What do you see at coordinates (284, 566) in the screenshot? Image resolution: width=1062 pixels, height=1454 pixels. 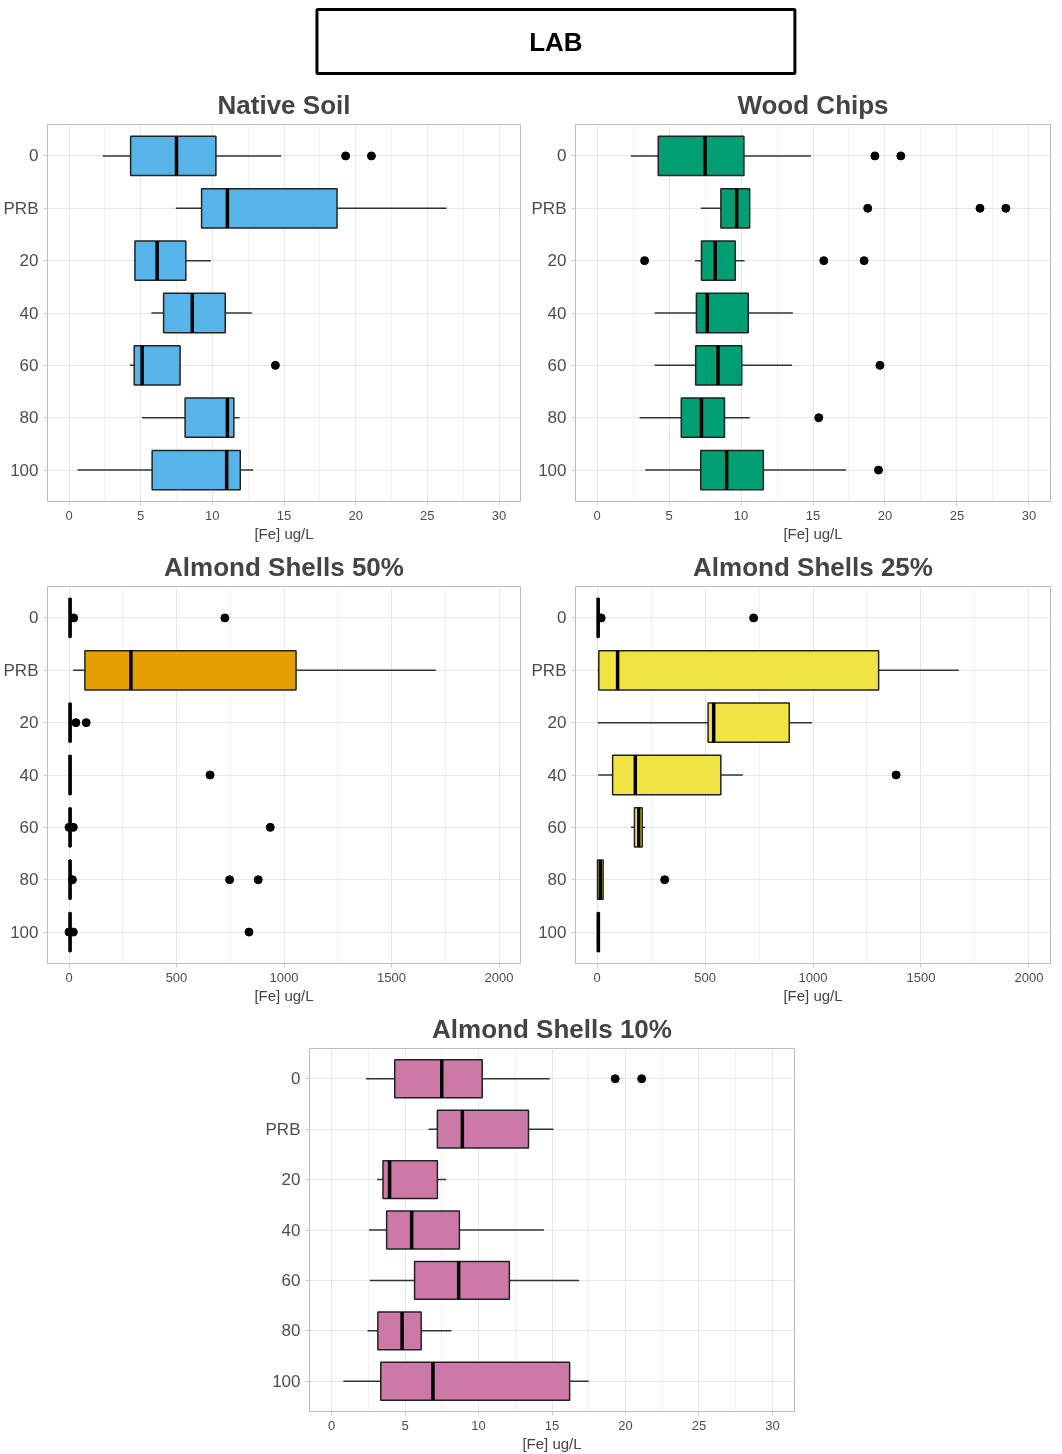 I see `chart-title: Almond Shells 50%` at bounding box center [284, 566].